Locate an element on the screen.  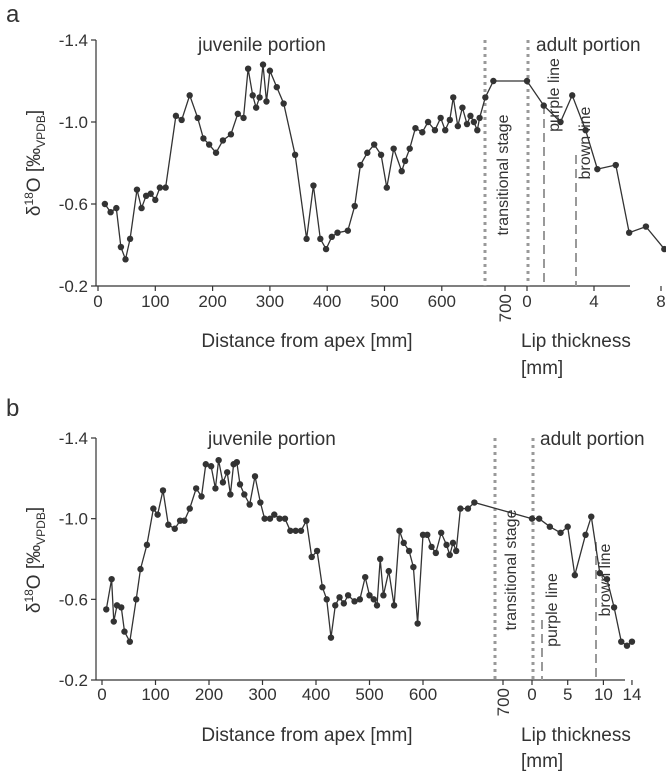
panel-label: b is located at coordinates (12, 408).